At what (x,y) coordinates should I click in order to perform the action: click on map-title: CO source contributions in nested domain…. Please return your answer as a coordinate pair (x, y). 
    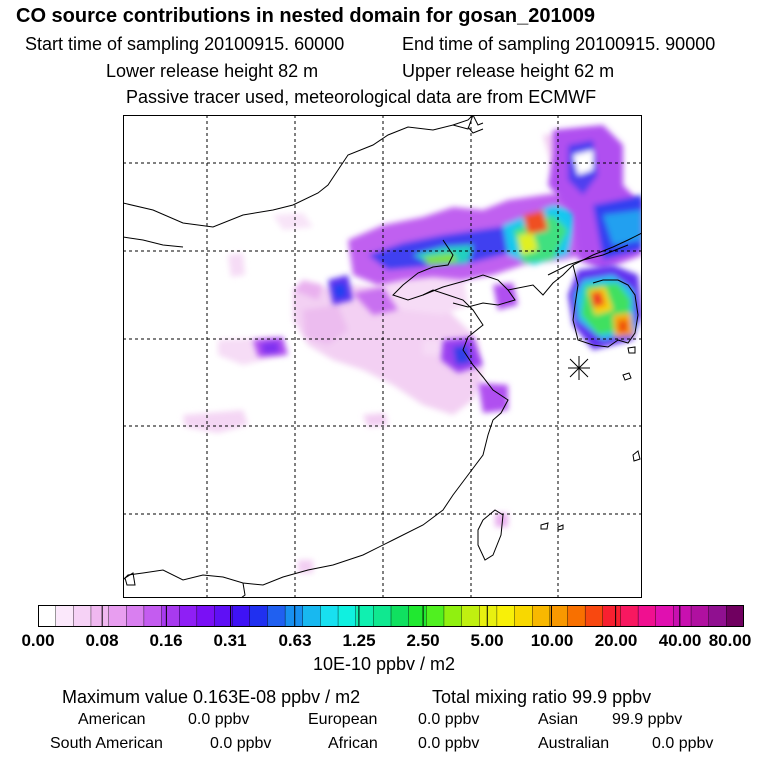
    Looking at the image, I should click on (306, 16).